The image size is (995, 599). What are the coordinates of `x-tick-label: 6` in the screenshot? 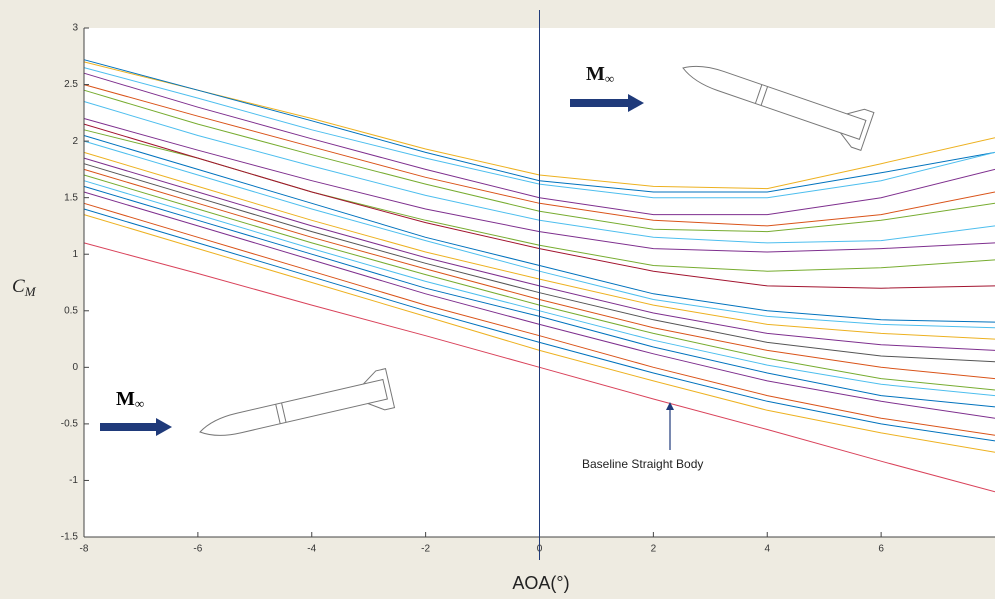 It's located at (881, 549).